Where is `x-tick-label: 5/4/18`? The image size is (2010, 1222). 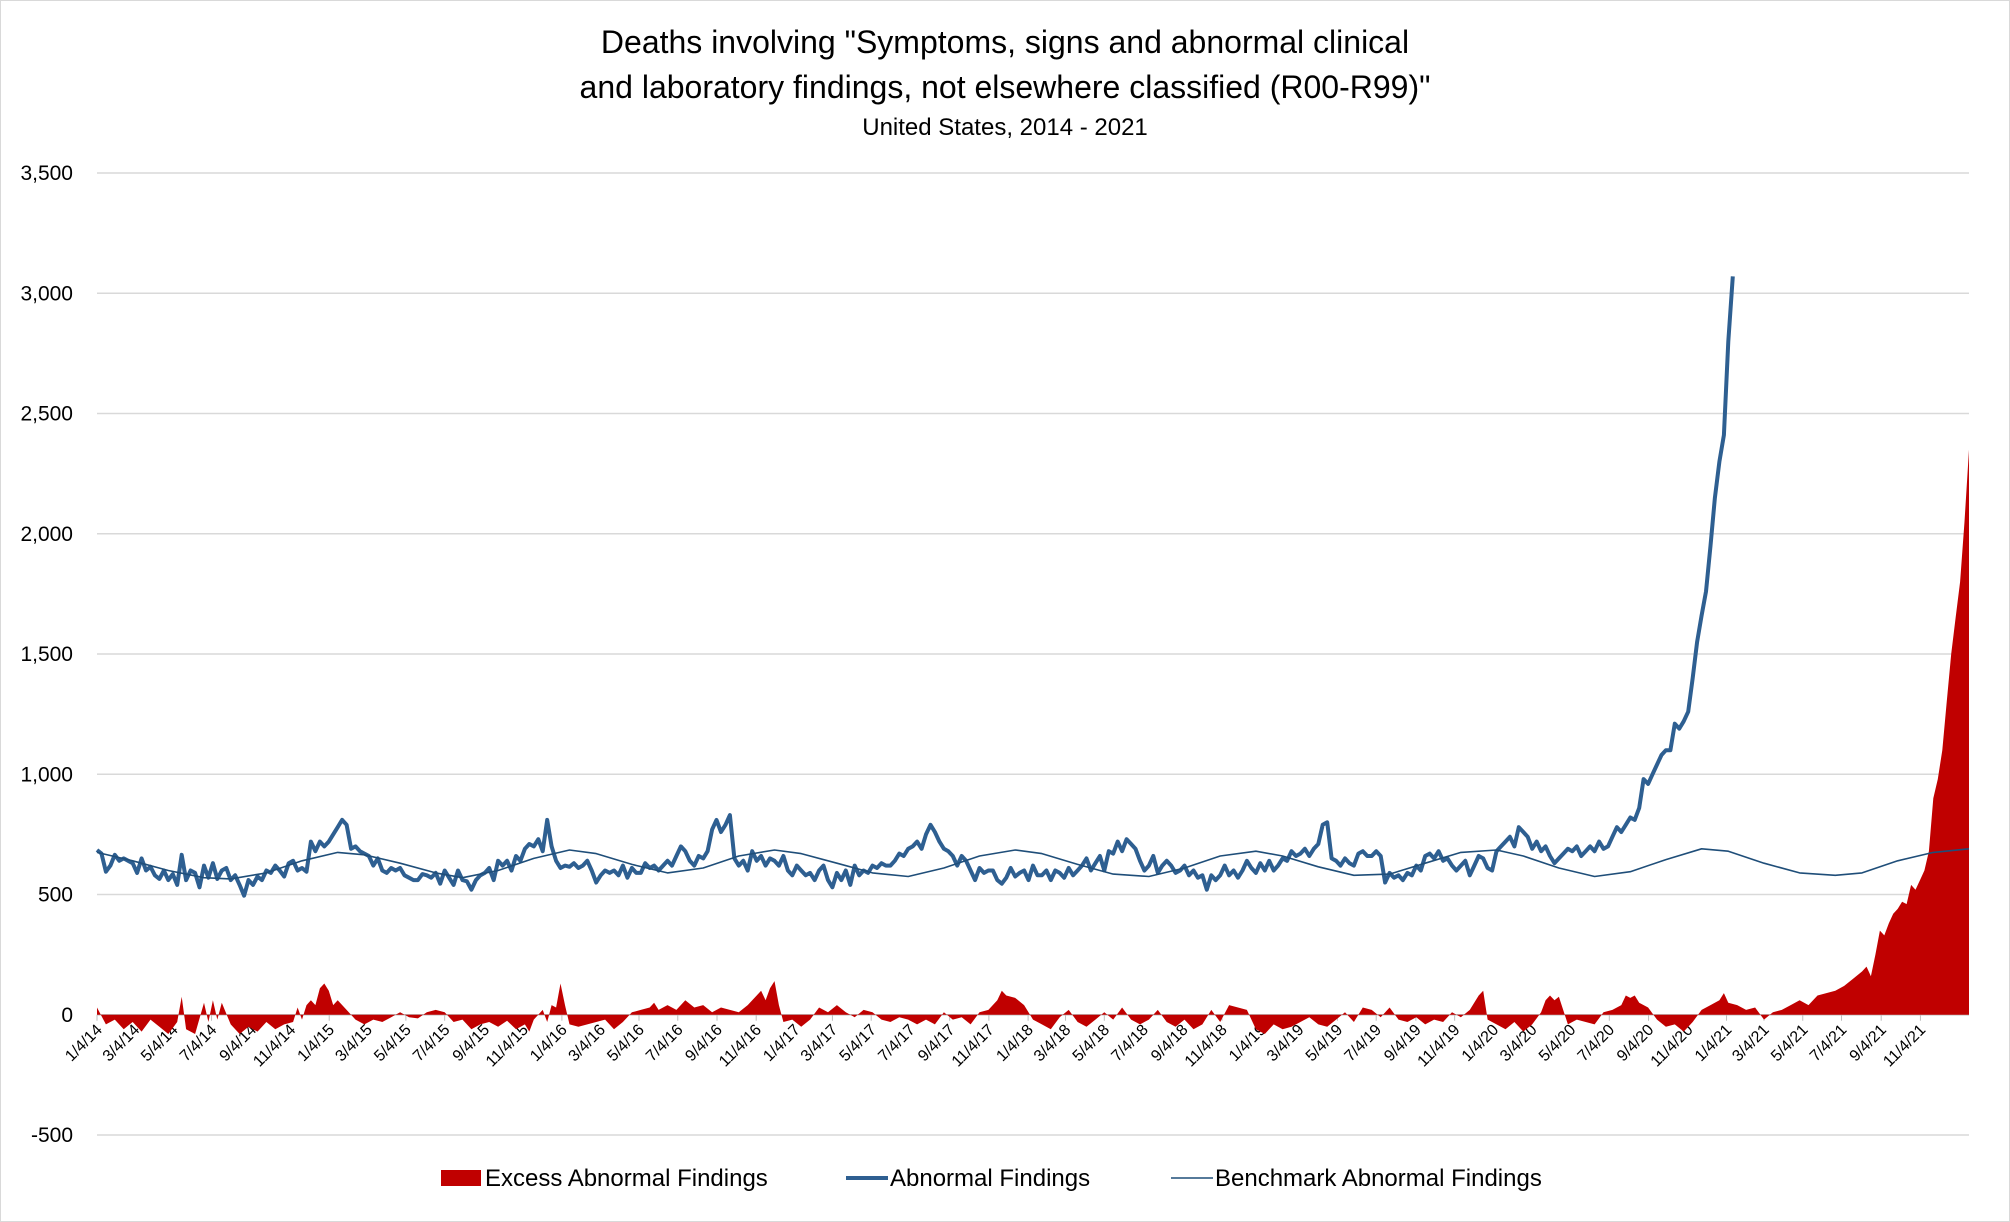 x-tick-label: 5/4/18 is located at coordinates (1092, 1043).